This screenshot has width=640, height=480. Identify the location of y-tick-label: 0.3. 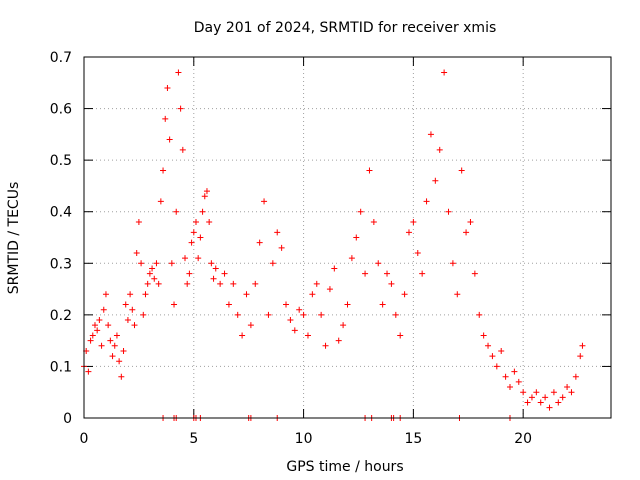
(61, 264).